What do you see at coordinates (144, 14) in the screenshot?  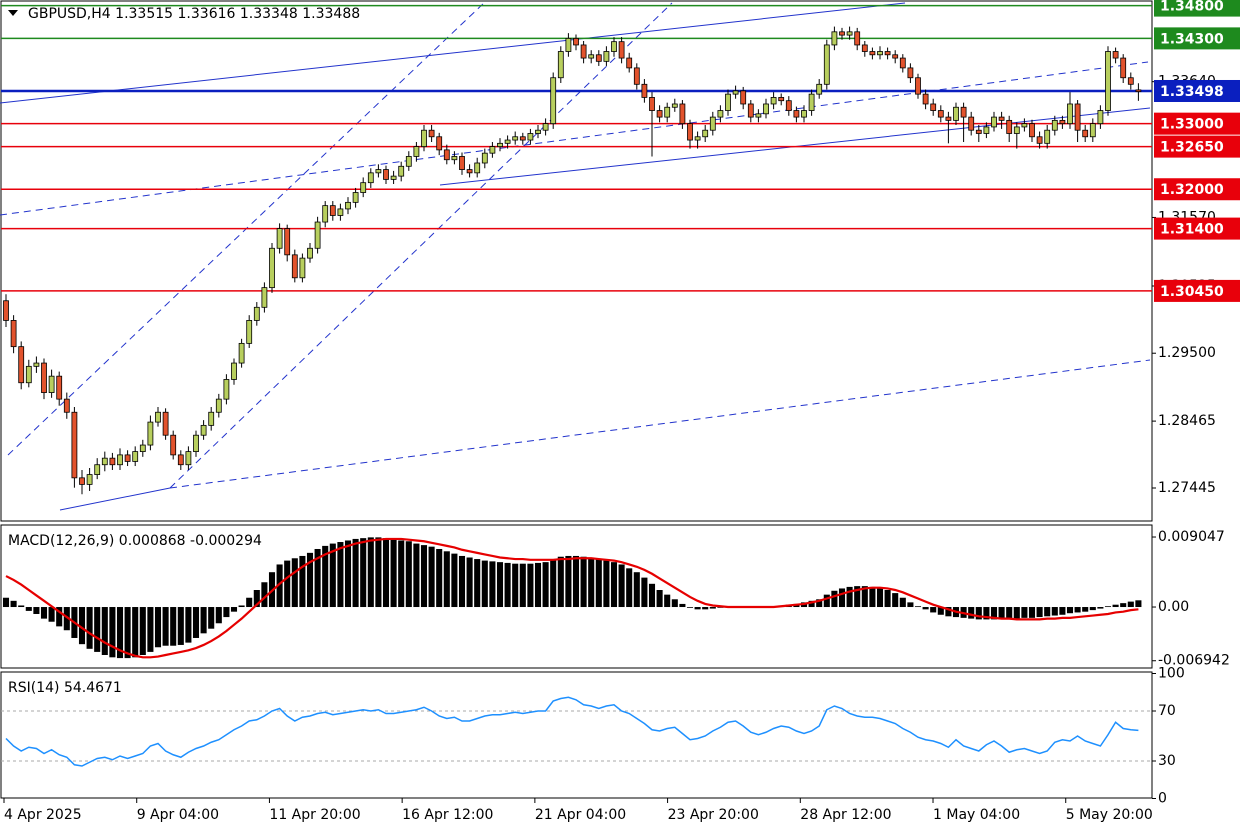 I see `open: 1.33515` at bounding box center [144, 14].